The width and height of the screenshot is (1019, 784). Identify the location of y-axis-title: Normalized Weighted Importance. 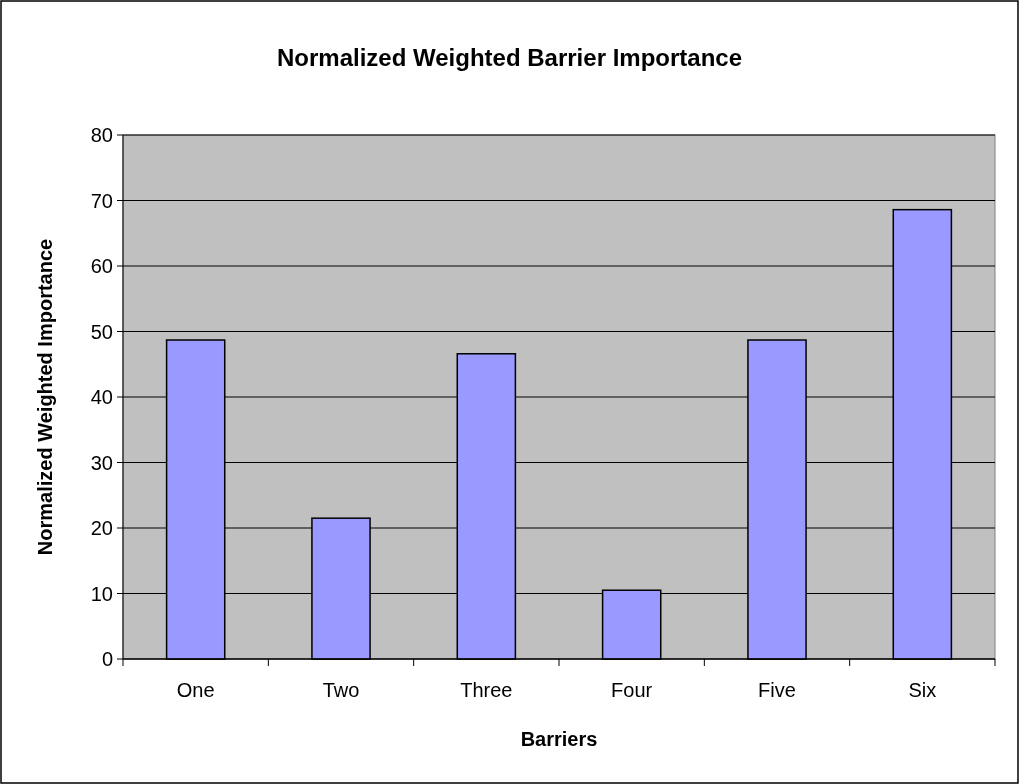
(45, 397).